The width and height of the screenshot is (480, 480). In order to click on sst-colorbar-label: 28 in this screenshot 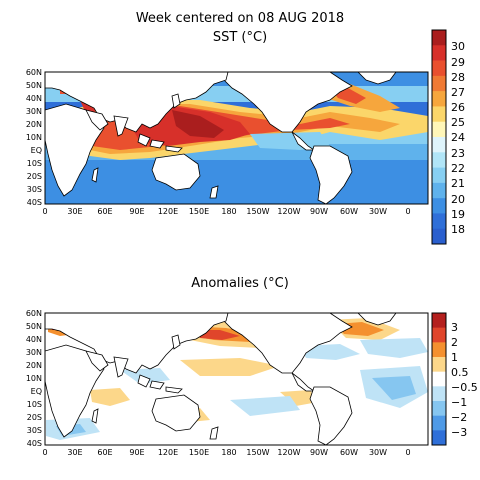, I will do `click(458, 77)`.